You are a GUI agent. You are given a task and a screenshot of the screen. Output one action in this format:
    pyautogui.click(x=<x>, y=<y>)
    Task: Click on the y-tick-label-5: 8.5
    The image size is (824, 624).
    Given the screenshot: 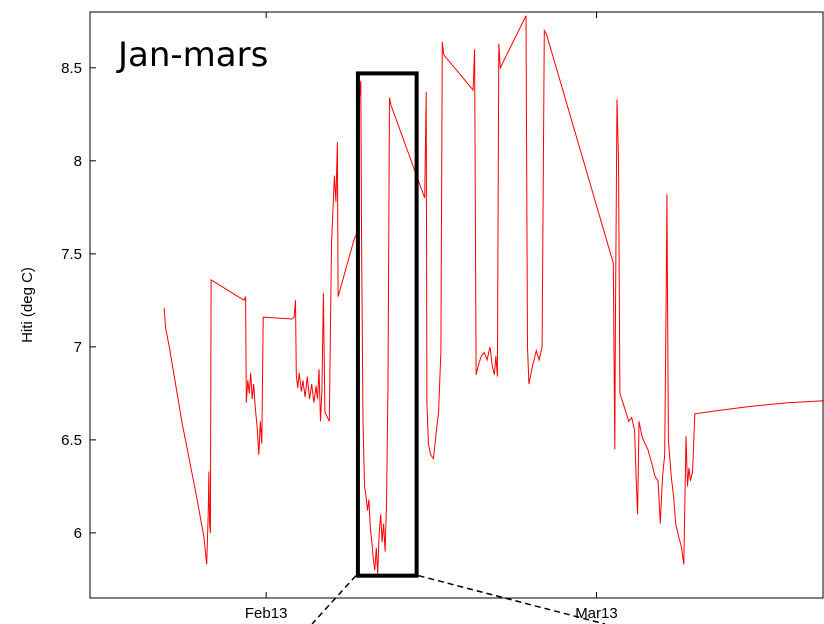 What is the action you would take?
    pyautogui.click(x=71, y=68)
    